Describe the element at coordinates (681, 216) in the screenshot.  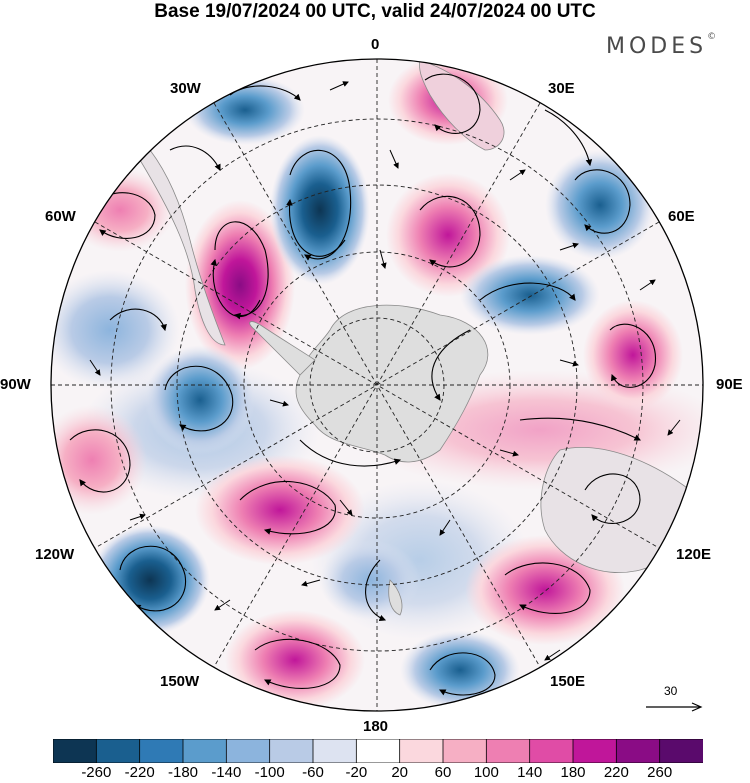
I see `lon-label-60e: 60E` at that location.